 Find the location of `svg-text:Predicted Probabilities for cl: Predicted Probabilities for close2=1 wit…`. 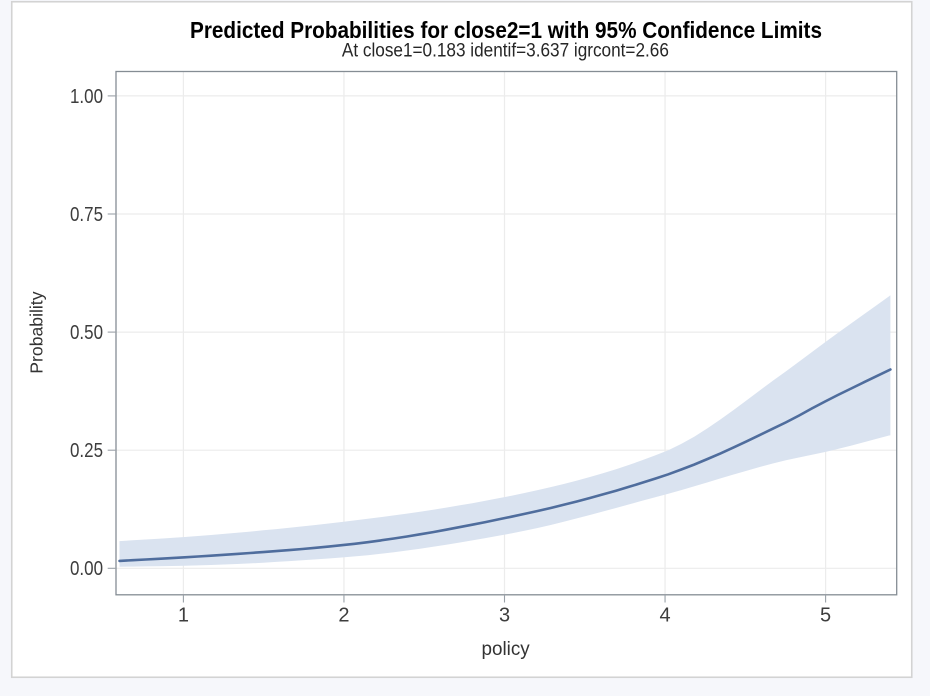

svg-text:Predicted Probabilities for cl: Predicted Probabilities for close2=1 wit… is located at coordinates (506, 30).